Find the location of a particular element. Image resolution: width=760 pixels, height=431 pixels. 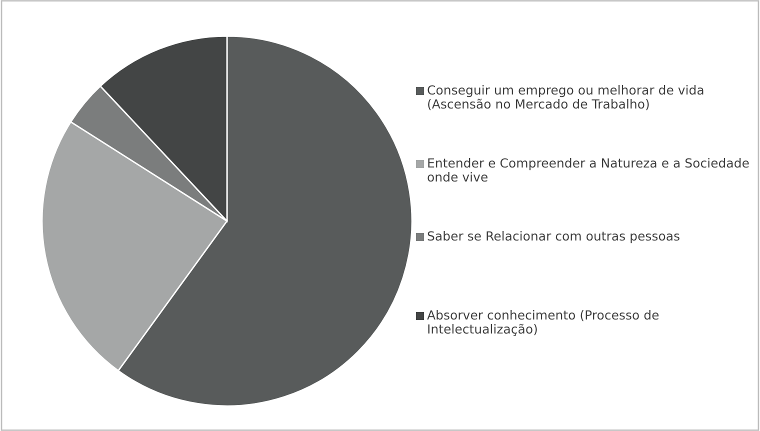

legend-label: Absorver conhecimento (Processo de Intelectualização) is located at coordinates (543, 323).